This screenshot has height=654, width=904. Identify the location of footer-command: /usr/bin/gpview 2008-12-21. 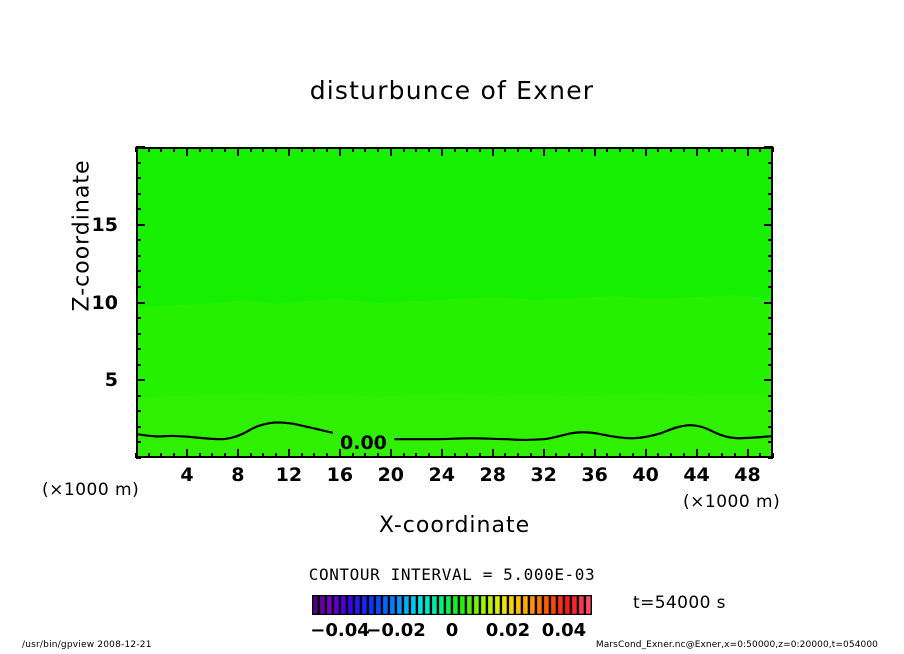
(87, 645).